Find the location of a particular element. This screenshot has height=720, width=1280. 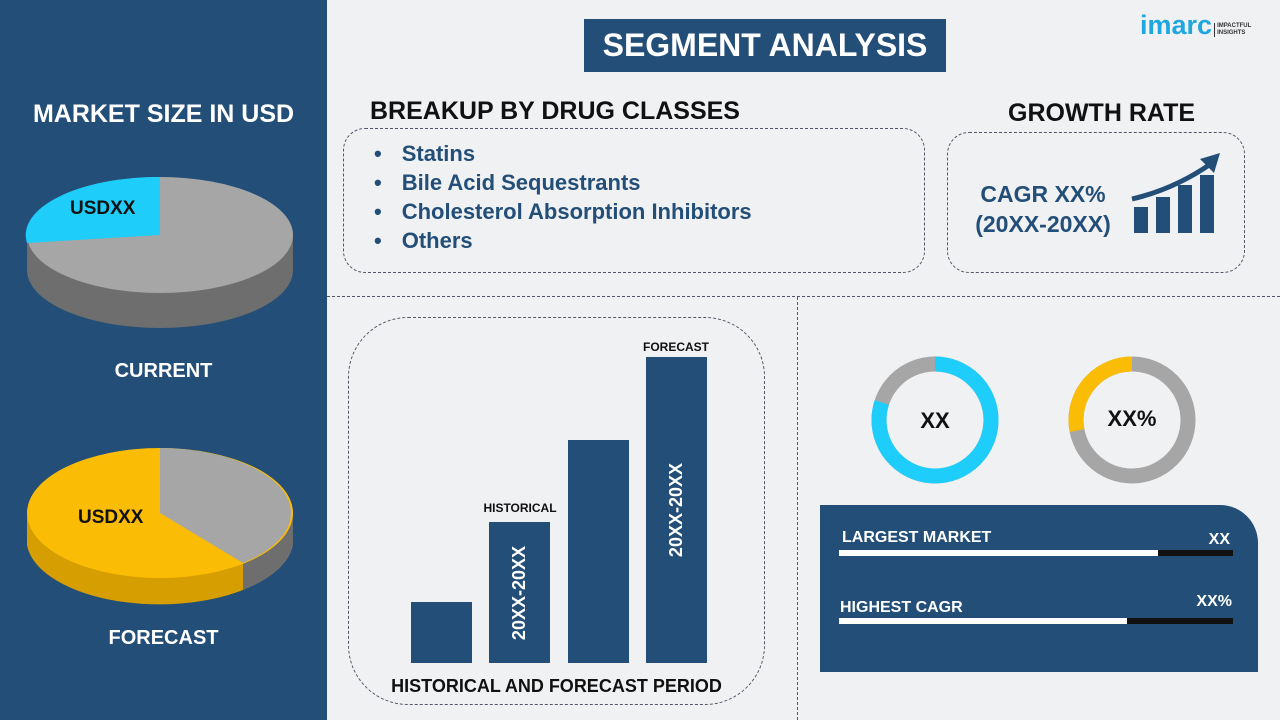

highest-cagr-label: HIGHEST CAGR is located at coordinates (901, 607).